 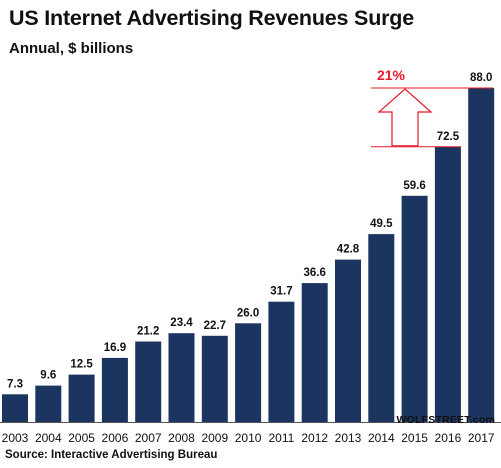 I want to click on x-tick-2007: 2007, so click(x=148, y=438).